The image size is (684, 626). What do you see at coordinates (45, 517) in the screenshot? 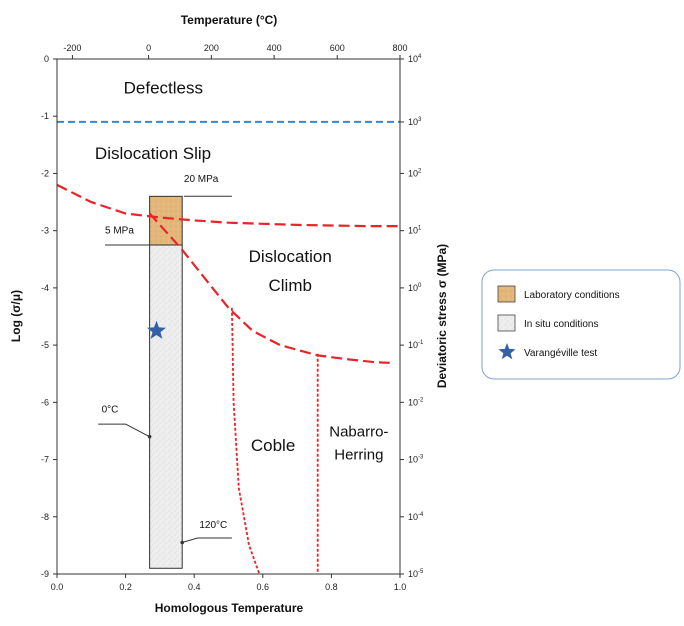
I see `y-tick-label: -8` at bounding box center [45, 517].